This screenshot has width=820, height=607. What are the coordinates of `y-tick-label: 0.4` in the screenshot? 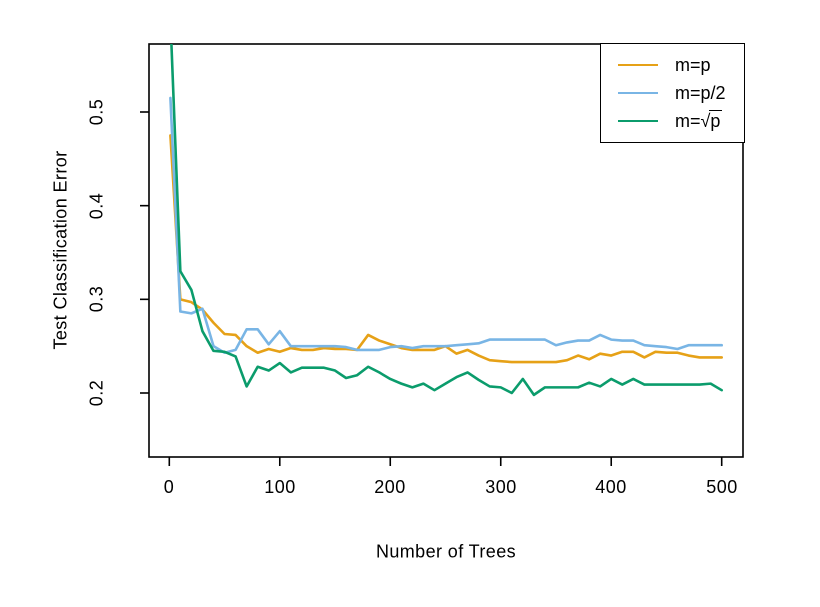 It's located at (96, 206).